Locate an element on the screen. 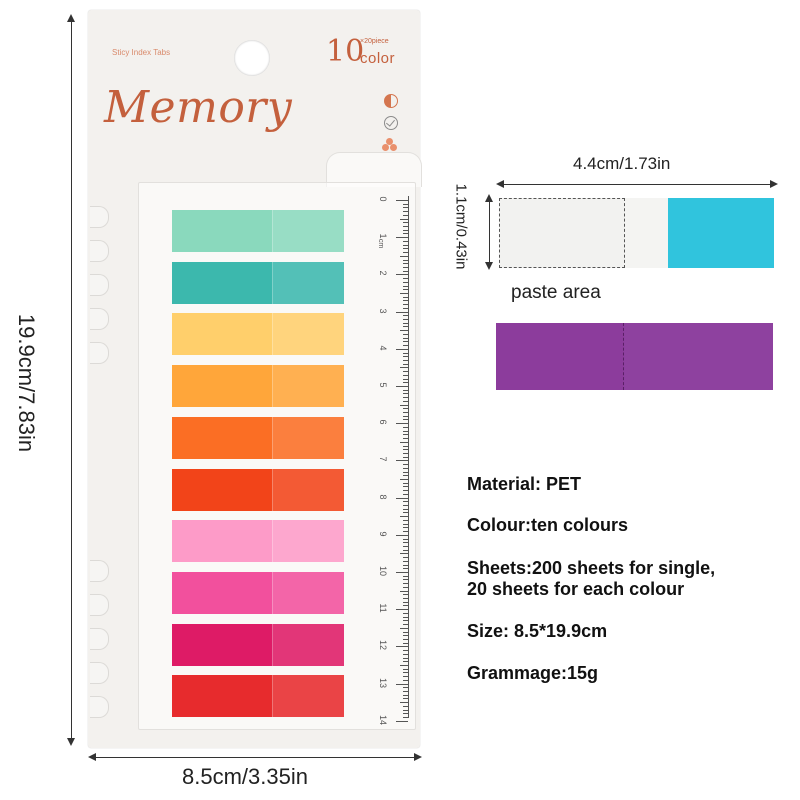 Image resolution: width=800 pixels, height=800 pixels. spec-sheets-line2: 20 sheets for each colour is located at coordinates (576, 589).